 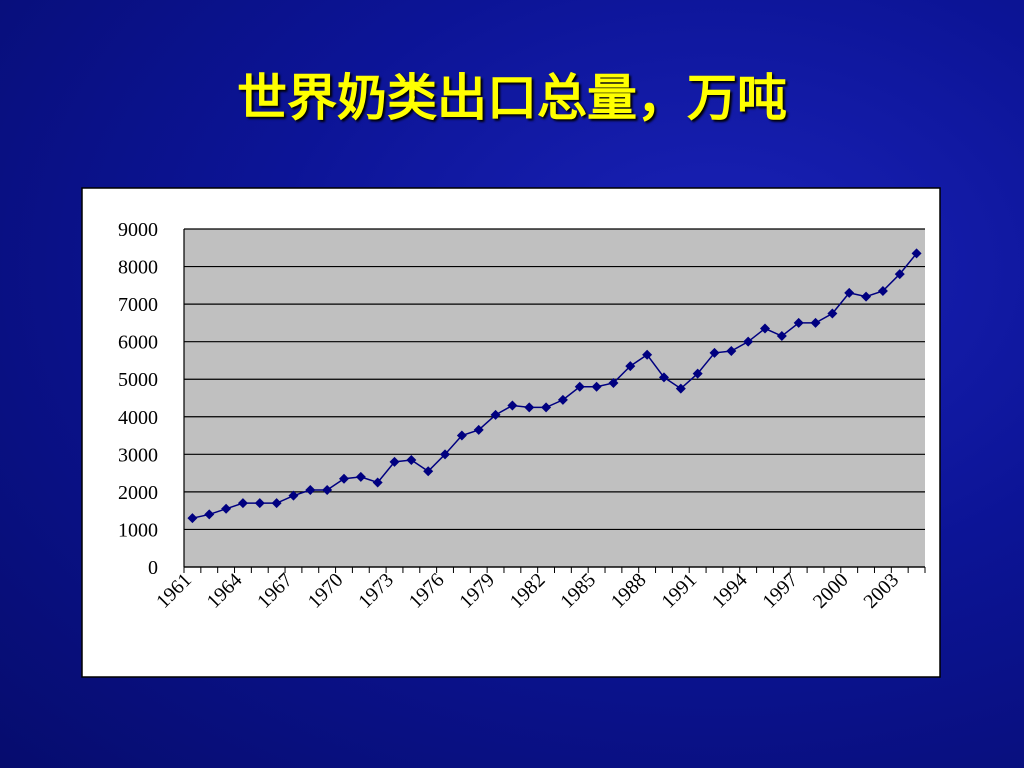 I want to click on y-tick-label: 3000, so click(x=138, y=455).